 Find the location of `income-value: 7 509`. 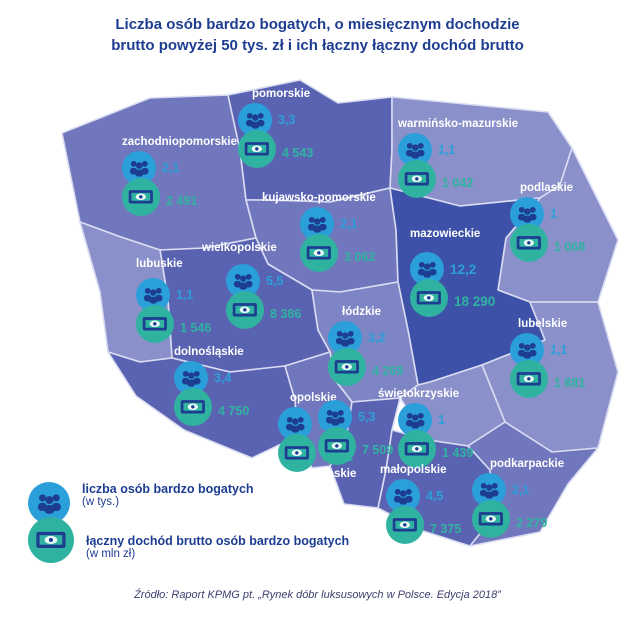

income-value: 7 509 is located at coordinates (378, 449).